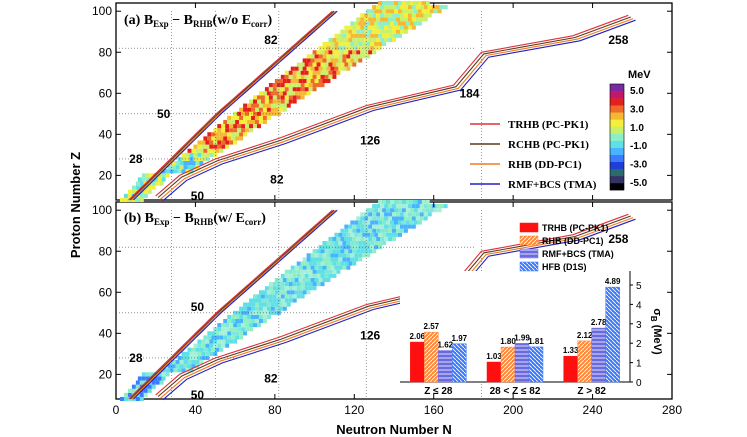 The image size is (747, 437). I want to click on proton-drip-line, so click(230, 304).